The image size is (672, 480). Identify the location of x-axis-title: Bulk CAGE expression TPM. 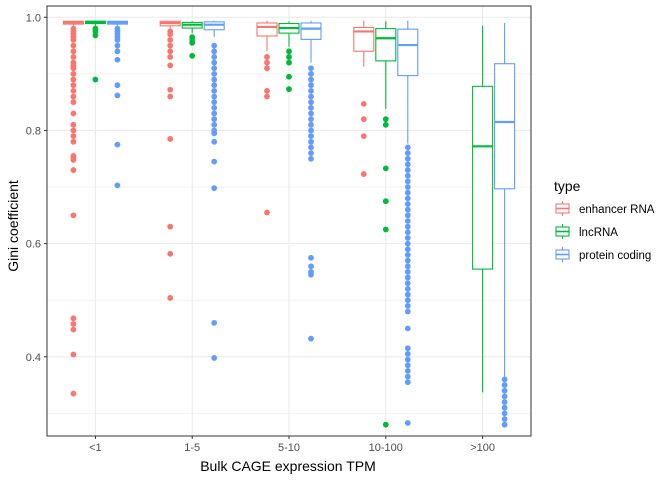
(288, 466).